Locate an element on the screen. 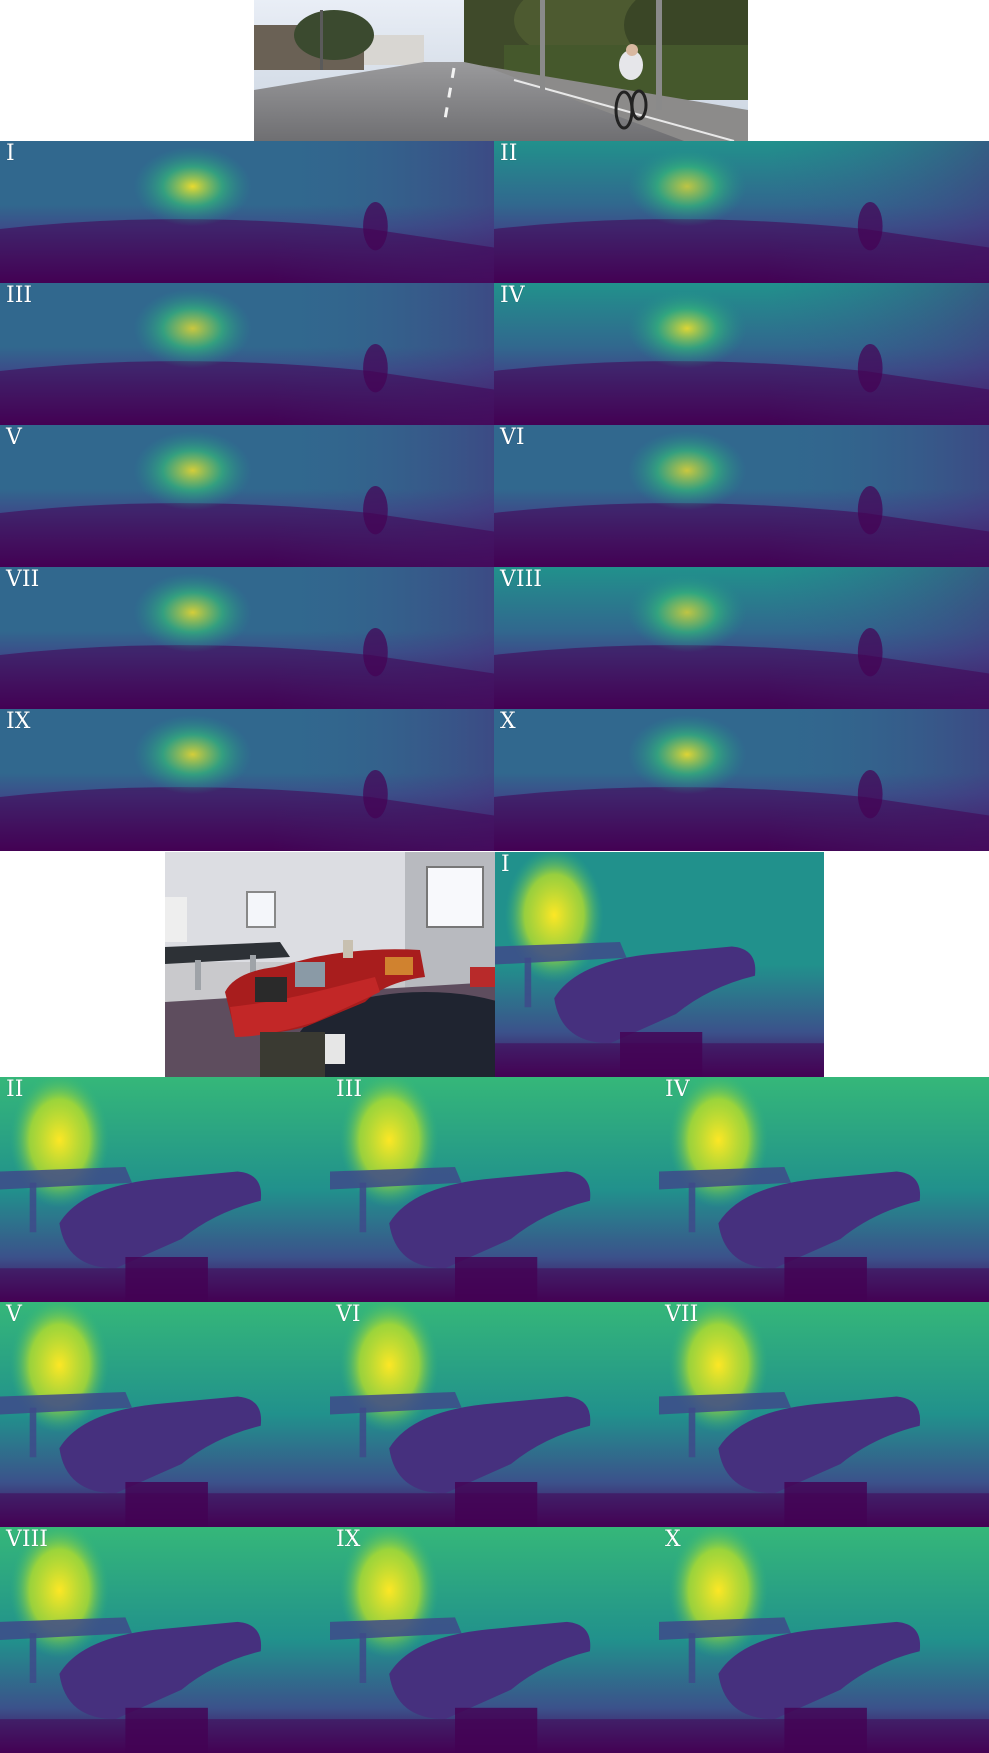  indoor-depth-panel-IV: IV is located at coordinates (824, 1189).